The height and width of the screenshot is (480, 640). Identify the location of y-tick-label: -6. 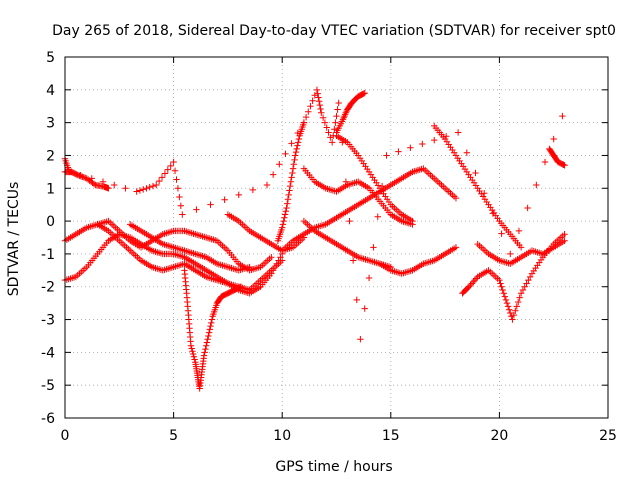
(48, 419).